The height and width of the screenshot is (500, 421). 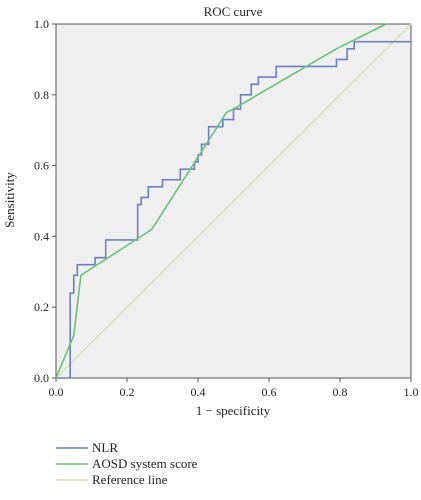 I want to click on legend-label-nlr: NLR, so click(x=105, y=447).